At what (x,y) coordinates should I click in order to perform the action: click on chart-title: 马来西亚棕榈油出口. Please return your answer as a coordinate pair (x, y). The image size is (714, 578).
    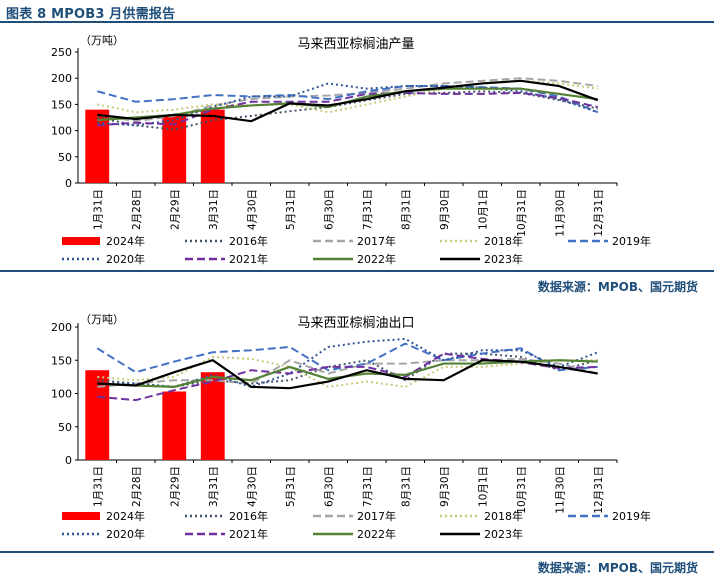
    Looking at the image, I should click on (355, 323).